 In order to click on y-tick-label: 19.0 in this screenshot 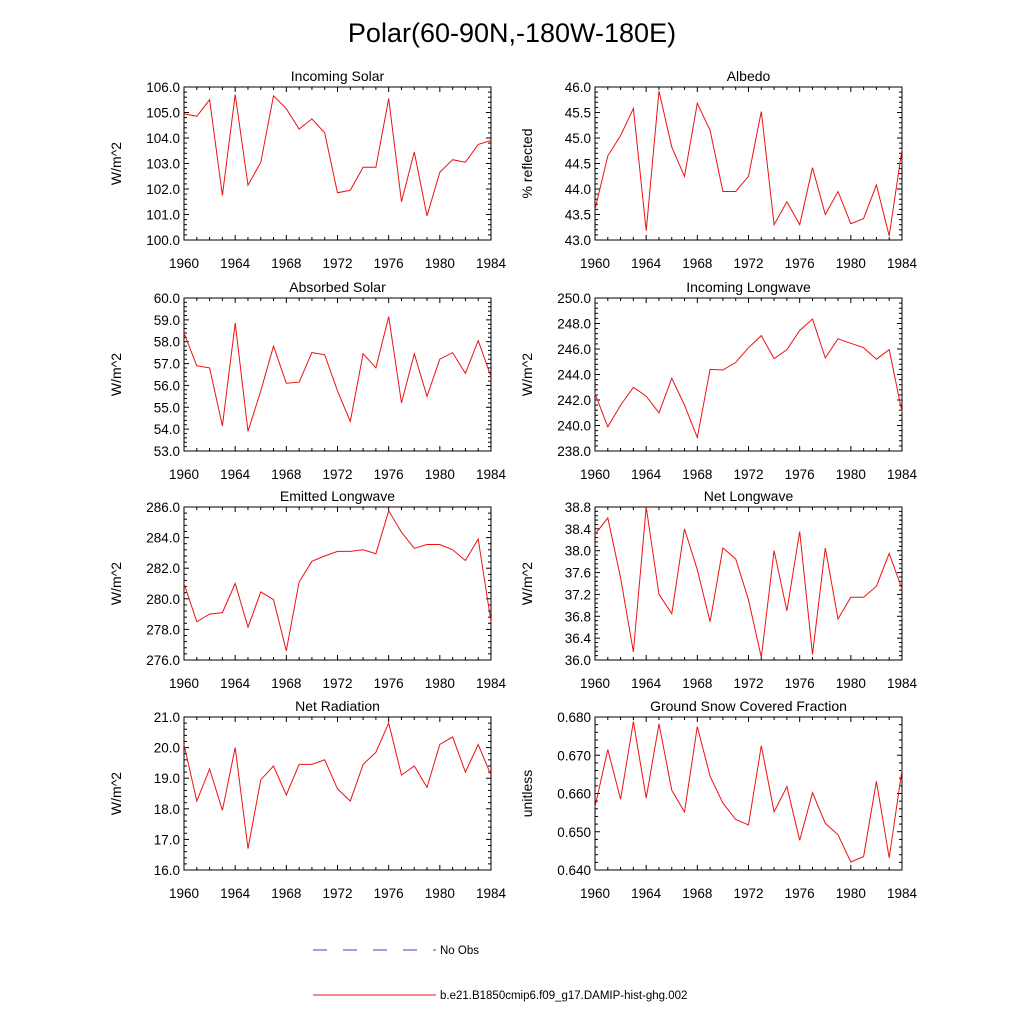, I will do `click(167, 778)`.